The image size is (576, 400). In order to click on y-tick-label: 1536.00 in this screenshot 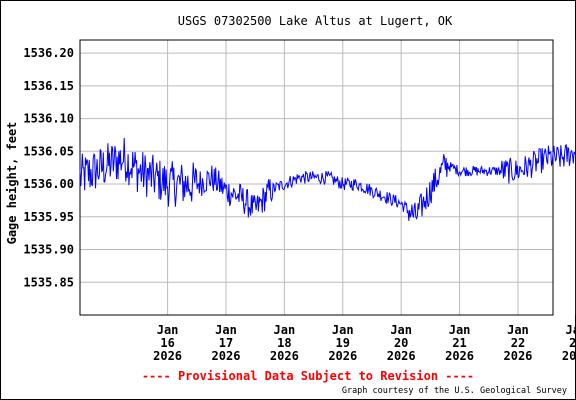, I will do `click(48, 184)`.